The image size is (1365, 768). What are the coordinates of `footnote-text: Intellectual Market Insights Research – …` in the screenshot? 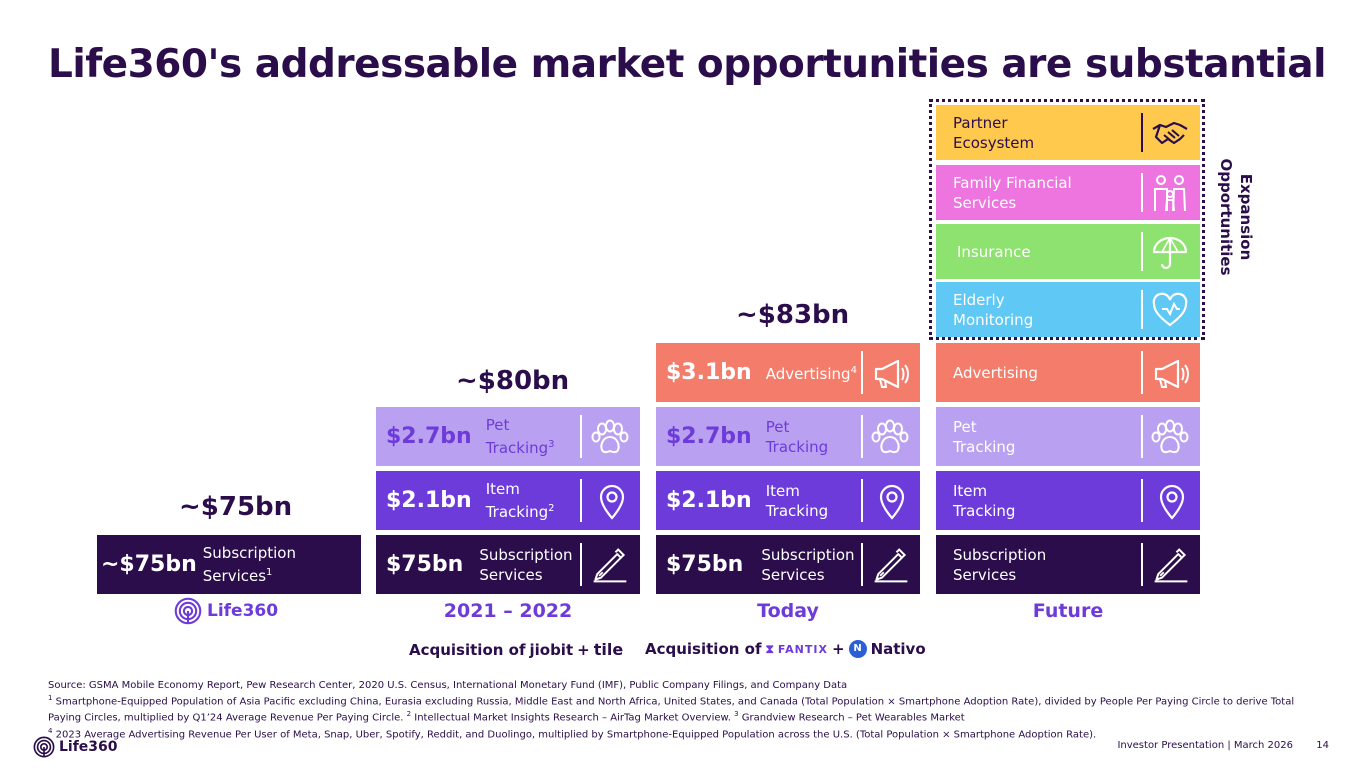 It's located at (573, 718).